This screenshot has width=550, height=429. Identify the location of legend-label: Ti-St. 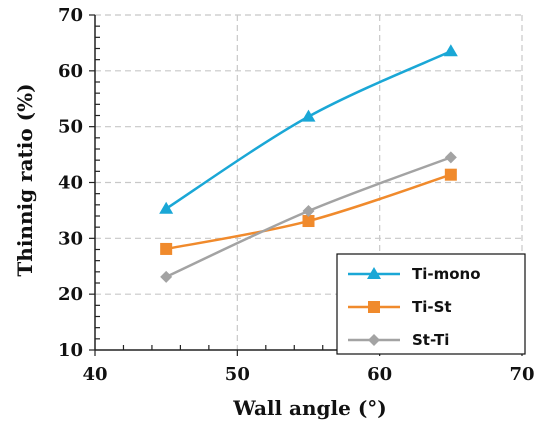
(432, 307).